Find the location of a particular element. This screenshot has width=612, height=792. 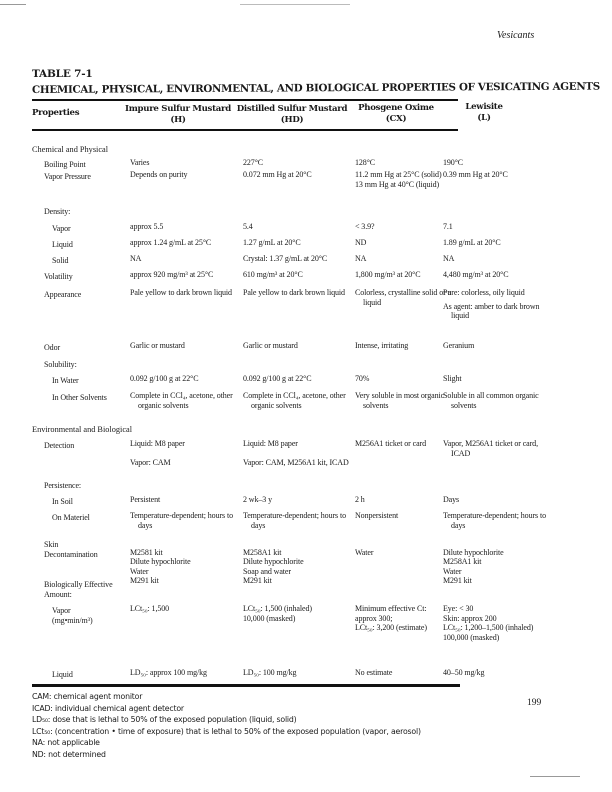

page-number: 199 is located at coordinates (534, 703).